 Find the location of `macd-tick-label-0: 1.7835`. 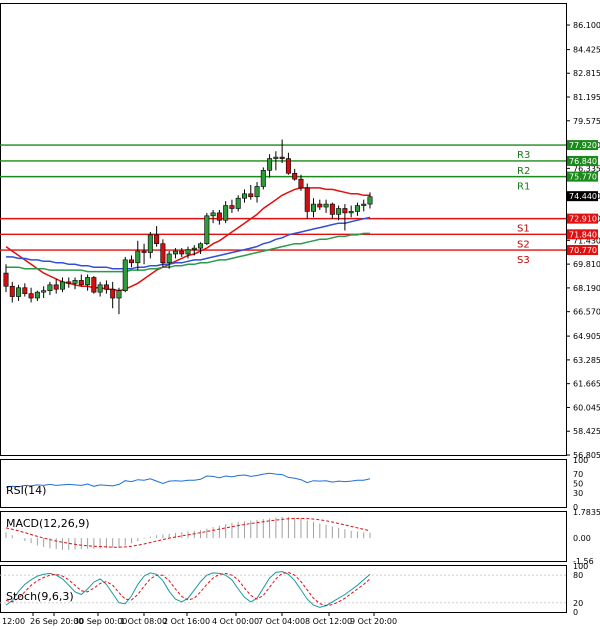

macd-tick-label-0: 1.7835 is located at coordinates (586, 512).